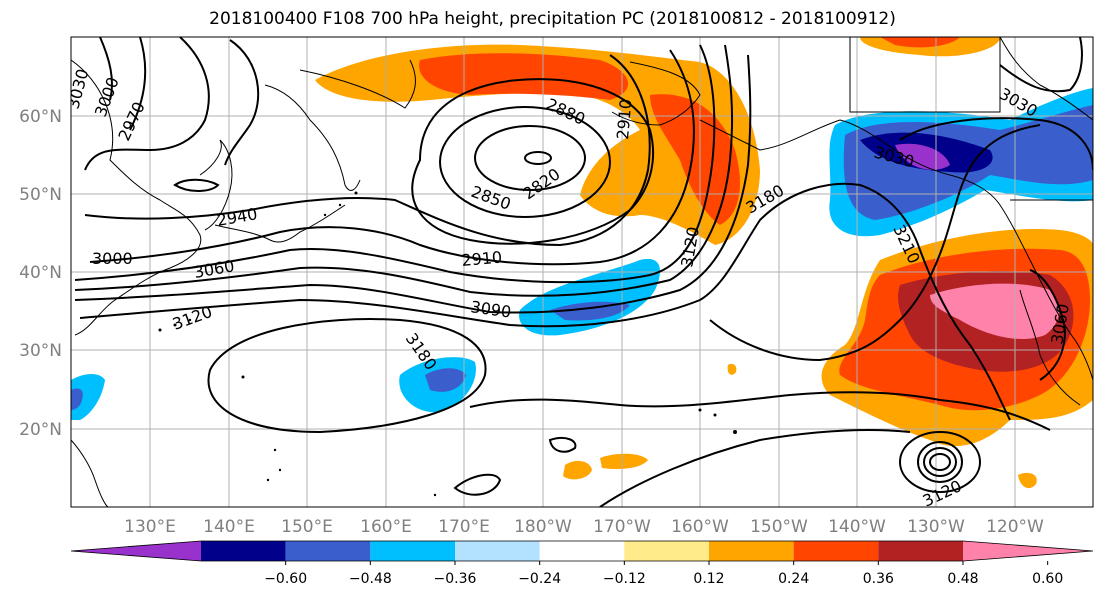 This screenshot has width=1105, height=601. What do you see at coordinates (229, 527) in the screenshot?
I see `lon-label: 140°E` at bounding box center [229, 527].